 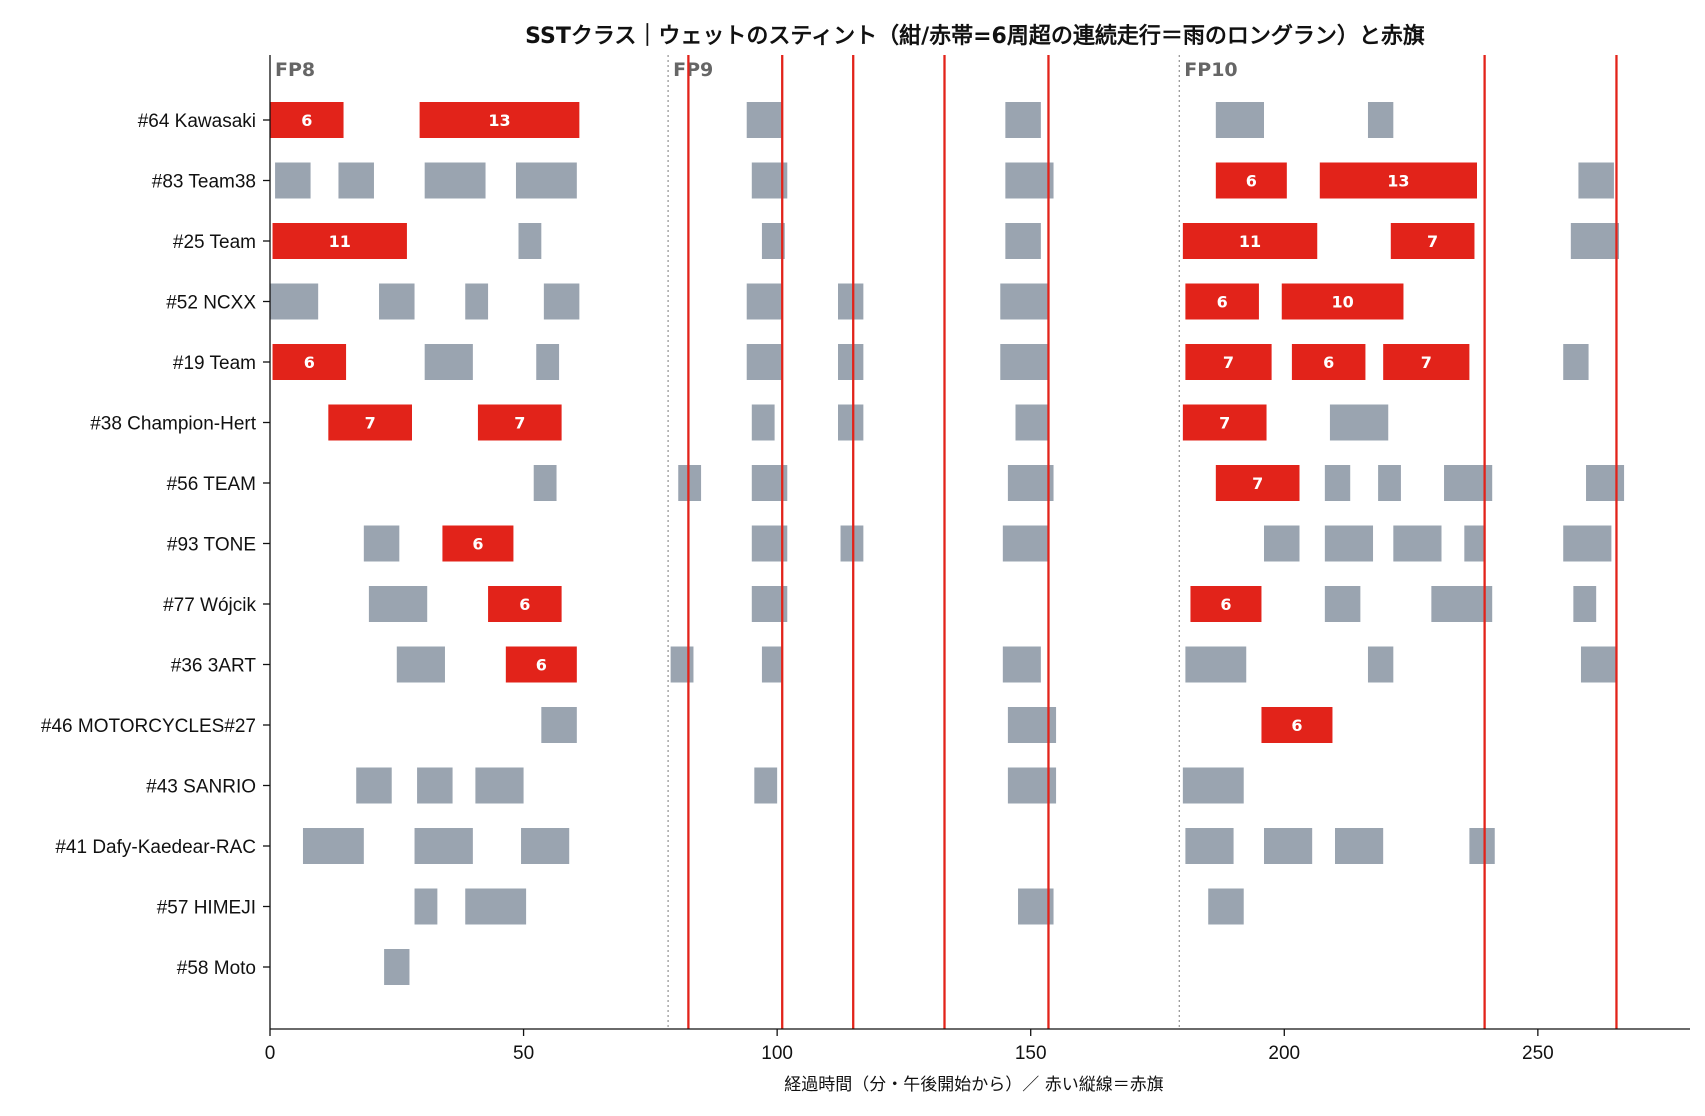 What do you see at coordinates (1210, 70) in the screenshot?
I see `session-label: FP10` at bounding box center [1210, 70].